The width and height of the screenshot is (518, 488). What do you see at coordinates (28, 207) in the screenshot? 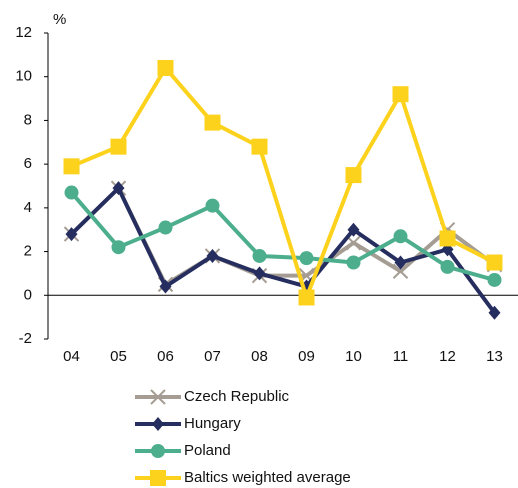
I see `y-tick-label: 4` at bounding box center [28, 207].